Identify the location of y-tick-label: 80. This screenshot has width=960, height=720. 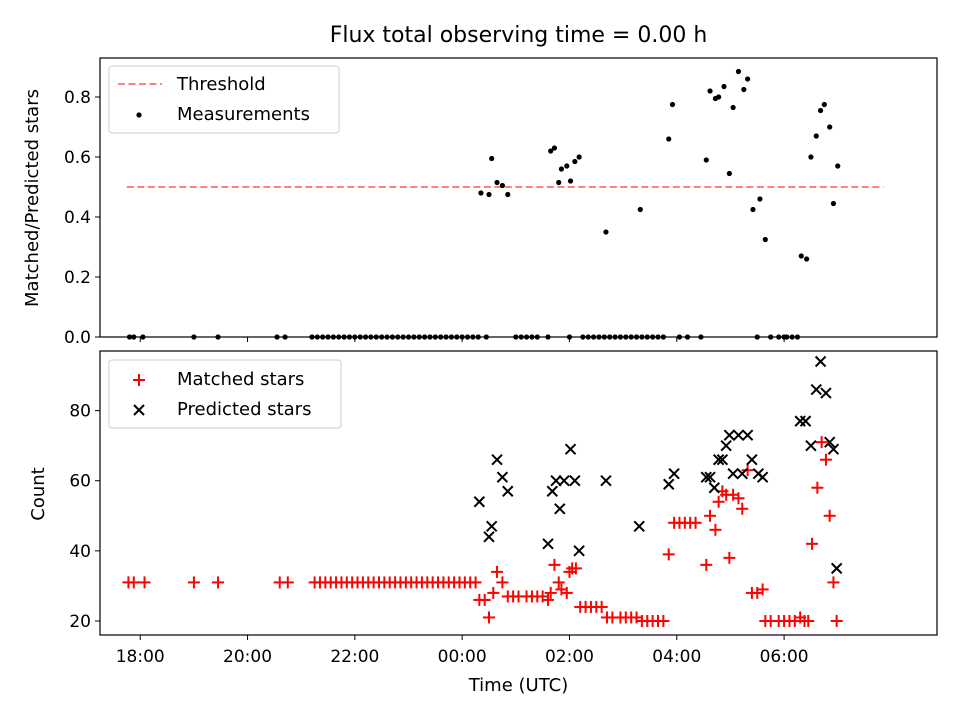
(80, 412).